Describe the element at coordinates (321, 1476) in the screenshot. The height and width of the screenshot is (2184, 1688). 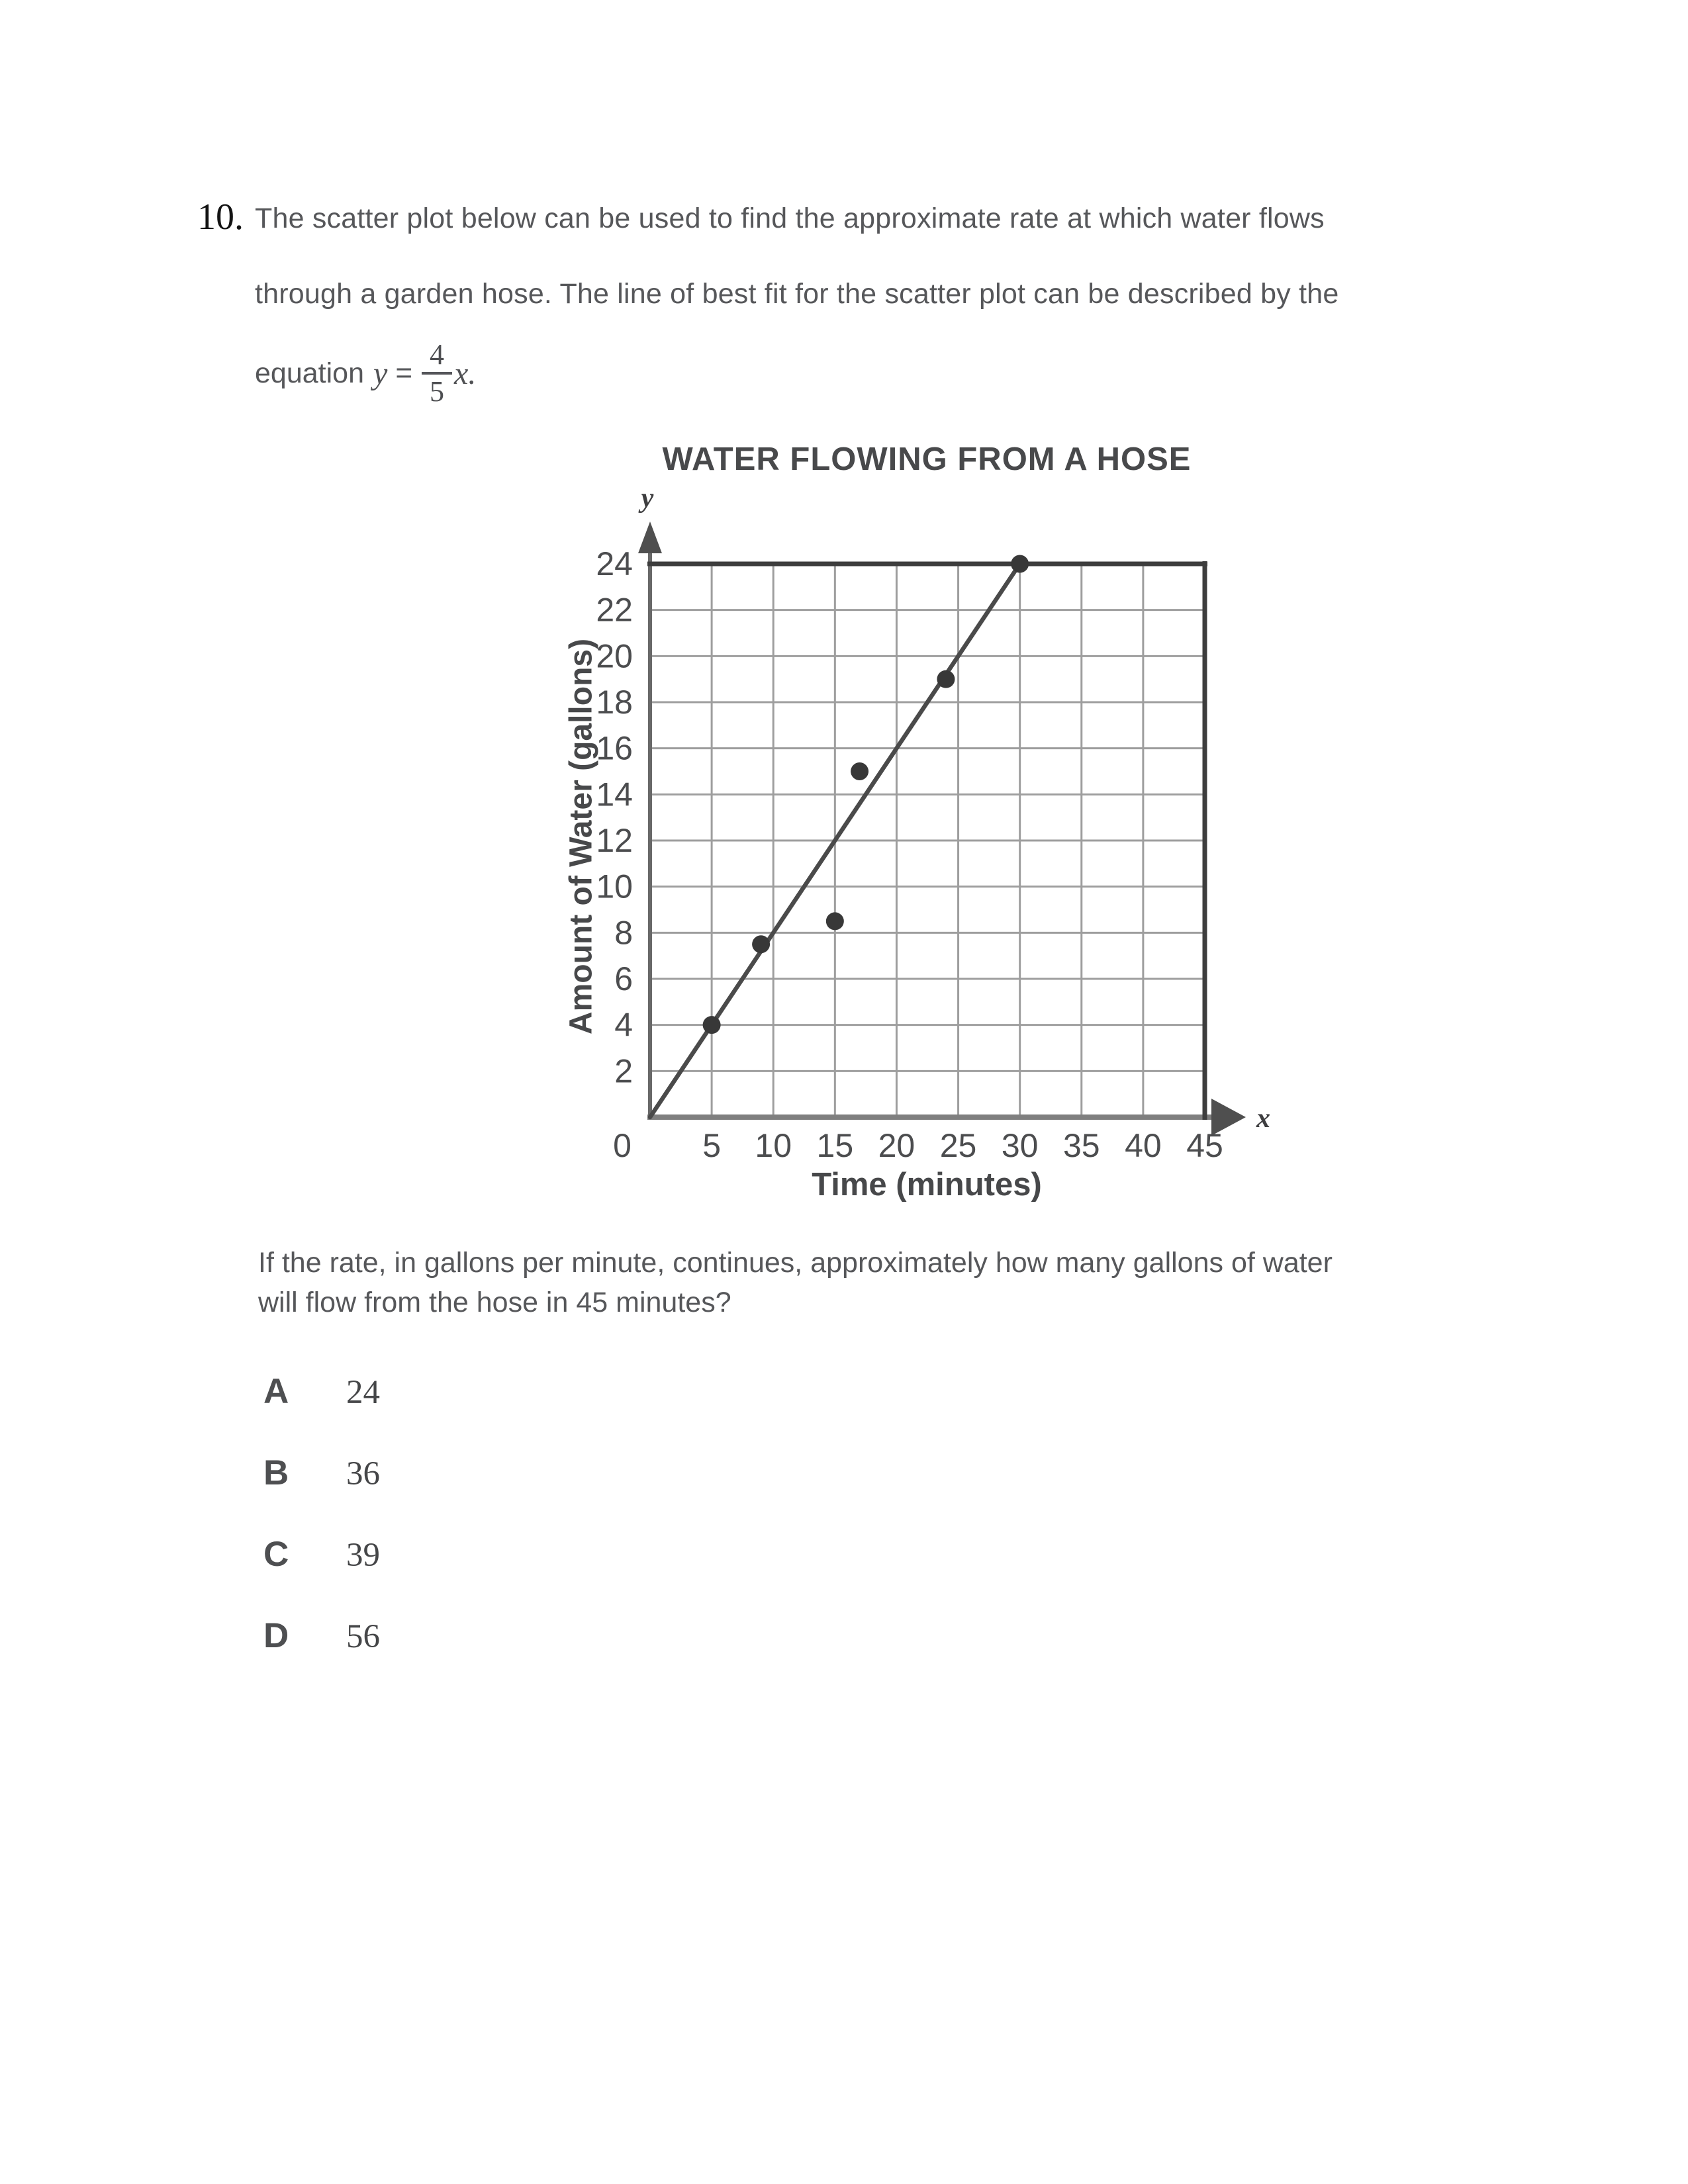
I see `choice-b: B 36` at that location.